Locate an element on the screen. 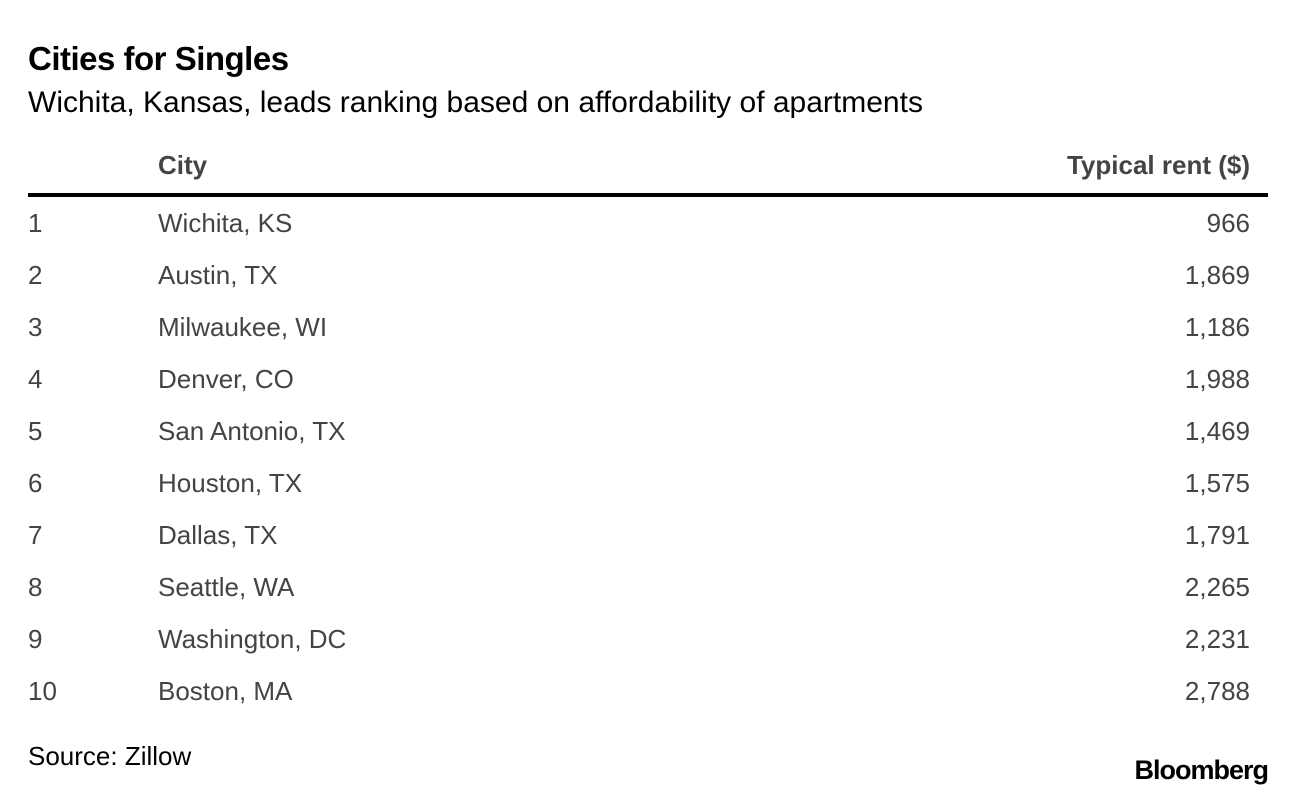 This screenshot has width=1296, height=796. city-cell: Seattle, WA is located at coordinates (226, 587).